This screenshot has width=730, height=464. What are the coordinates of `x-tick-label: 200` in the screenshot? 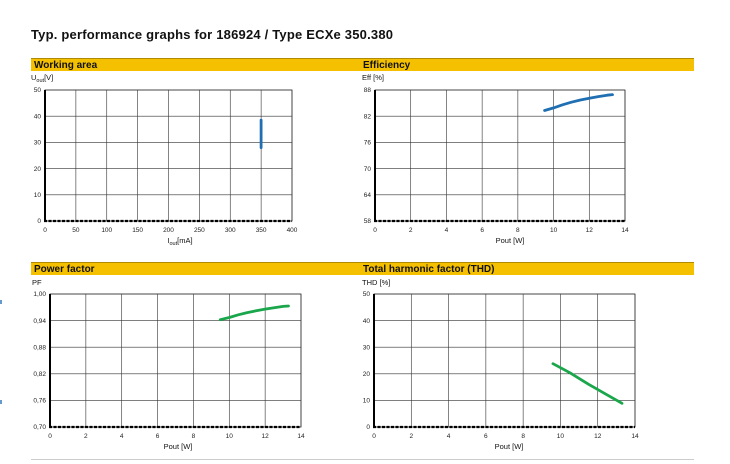 It's located at (168, 230).